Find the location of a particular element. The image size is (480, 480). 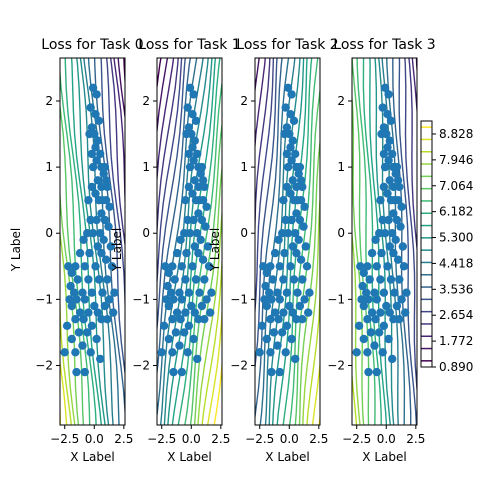

y-tick-label: −1 is located at coordinates (44, 299).